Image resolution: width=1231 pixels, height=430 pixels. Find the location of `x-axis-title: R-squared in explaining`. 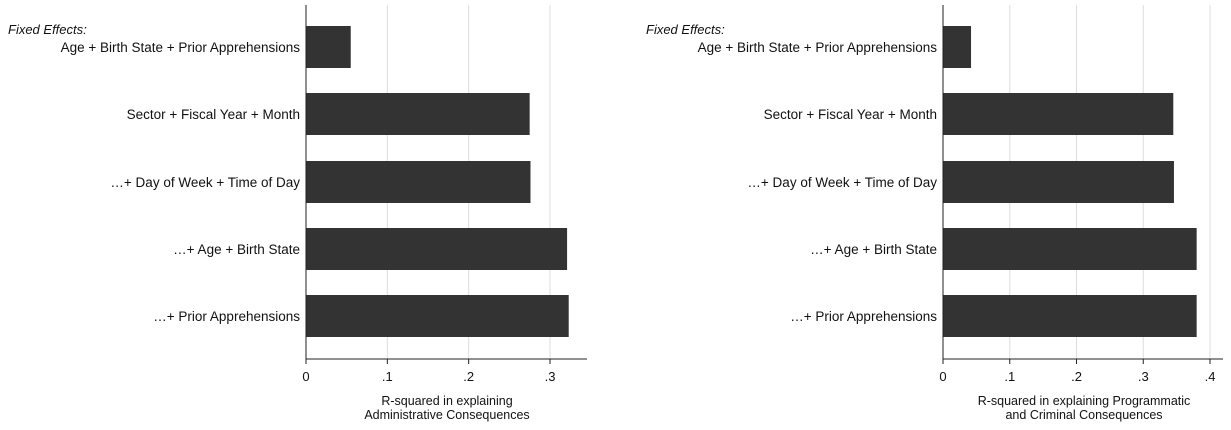

x-axis-title: R-squared in explaining is located at coordinates (446, 401).